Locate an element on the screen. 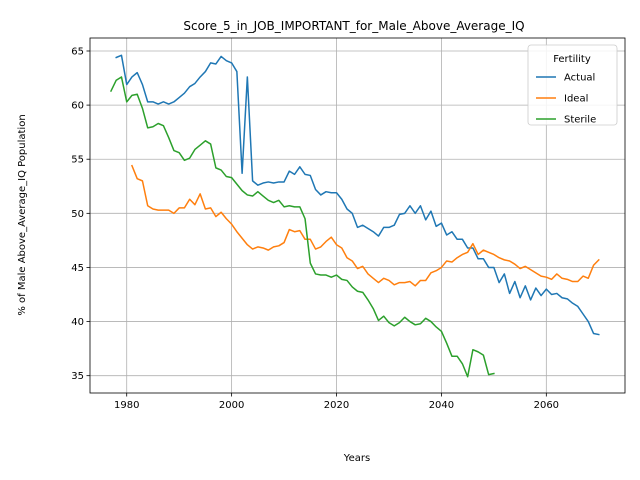 This screenshot has height=480, width=640. x-tick-label: 2000 is located at coordinates (231, 405).